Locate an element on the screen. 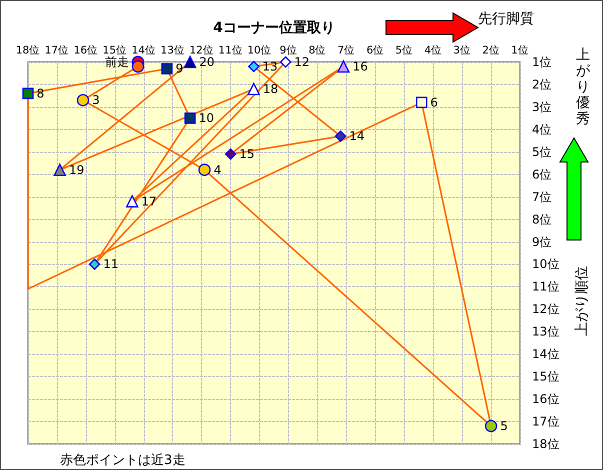  x-tick-label: 1位 is located at coordinates (520, 50).